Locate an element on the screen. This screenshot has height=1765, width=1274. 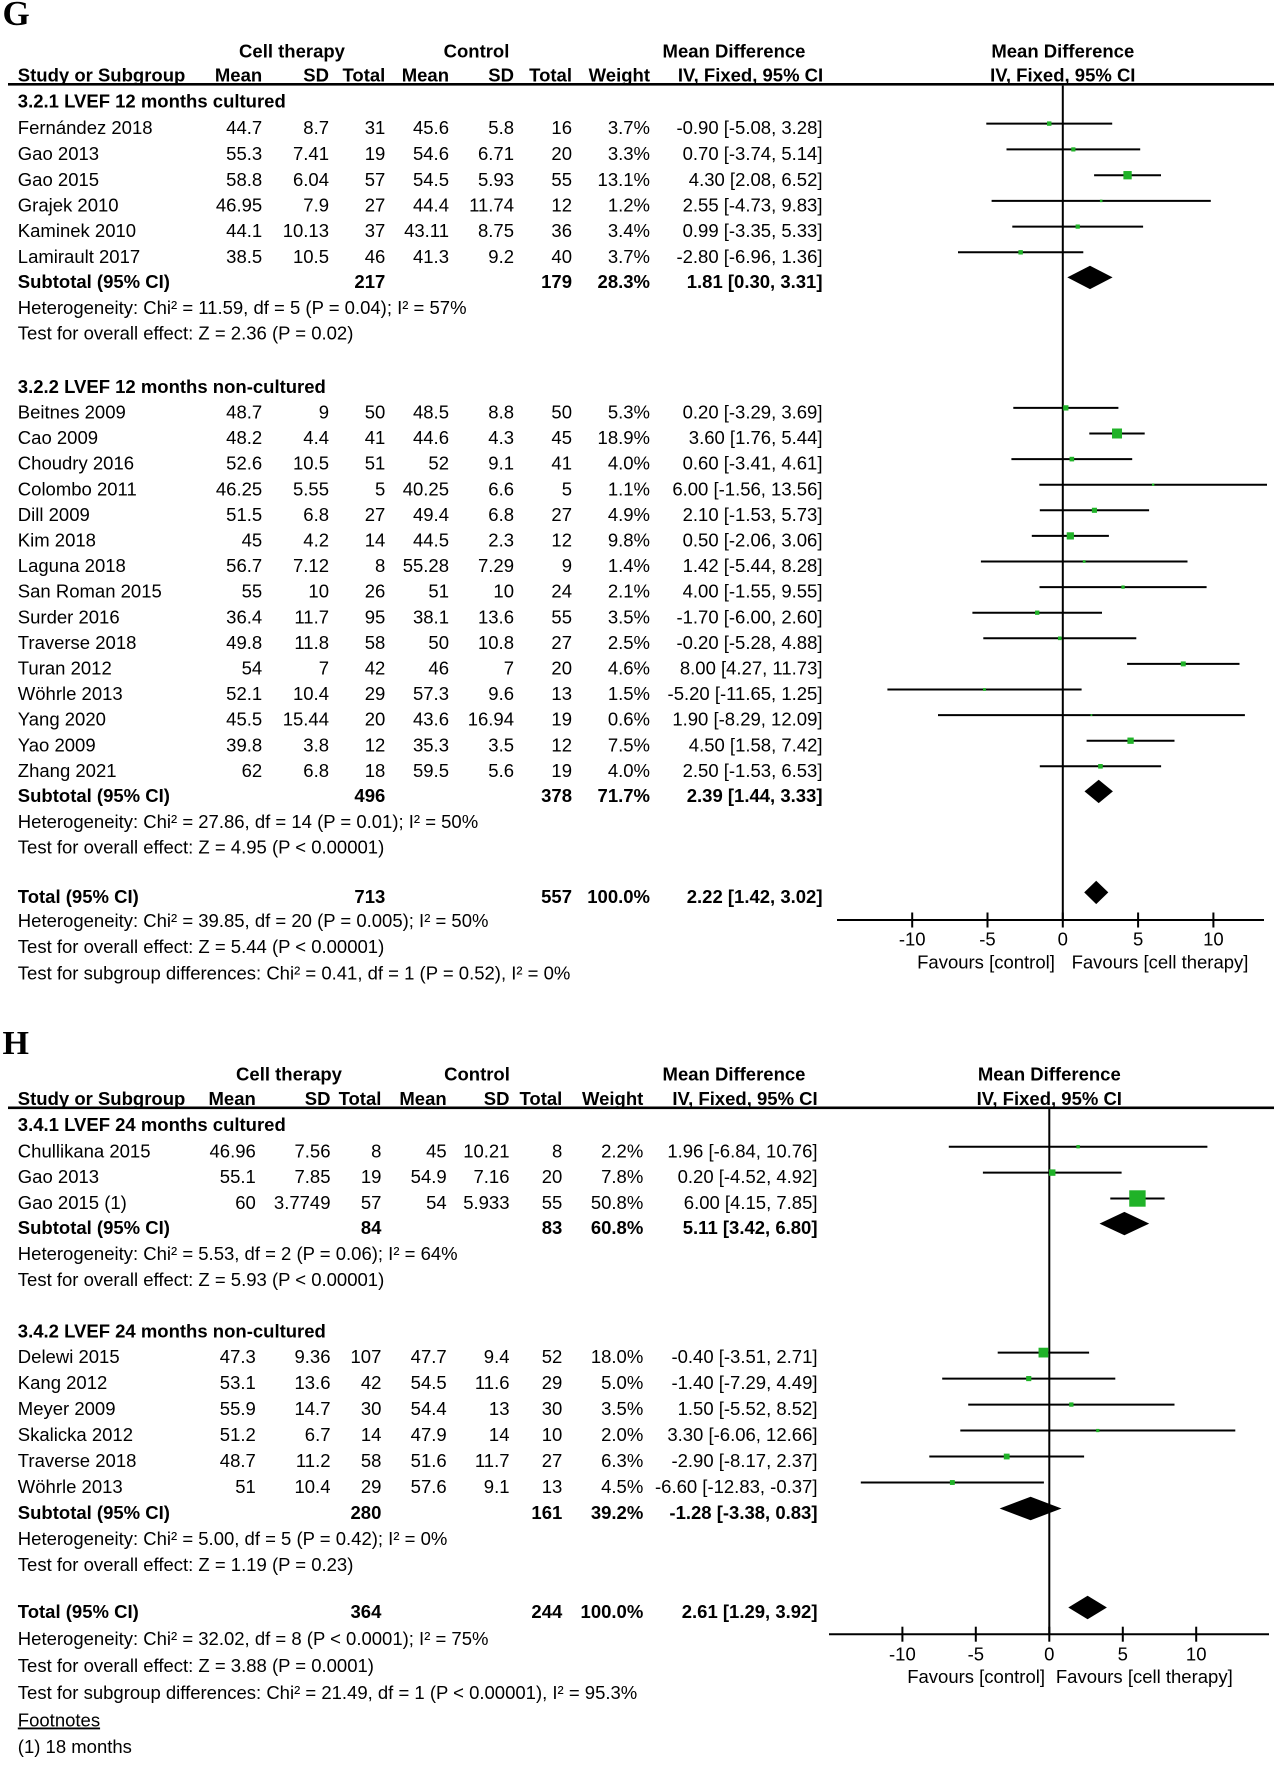
svg-text: 28.3% is located at coordinates (624, 281).